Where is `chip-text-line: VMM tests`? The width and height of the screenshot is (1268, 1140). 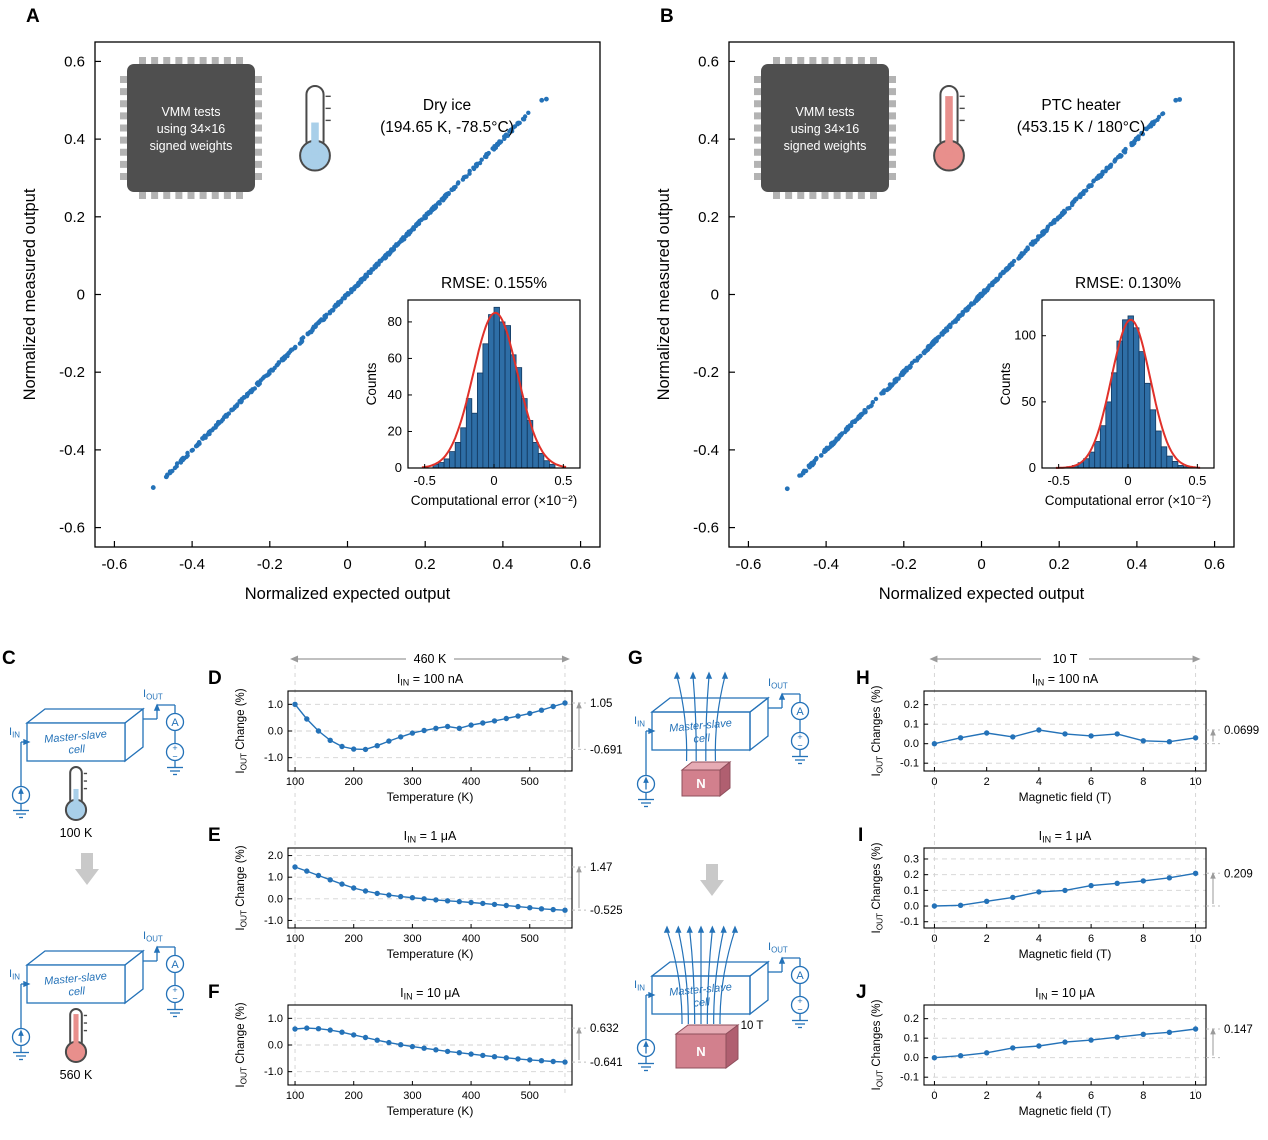 chip-text-line: VMM tests is located at coordinates (190, 112).